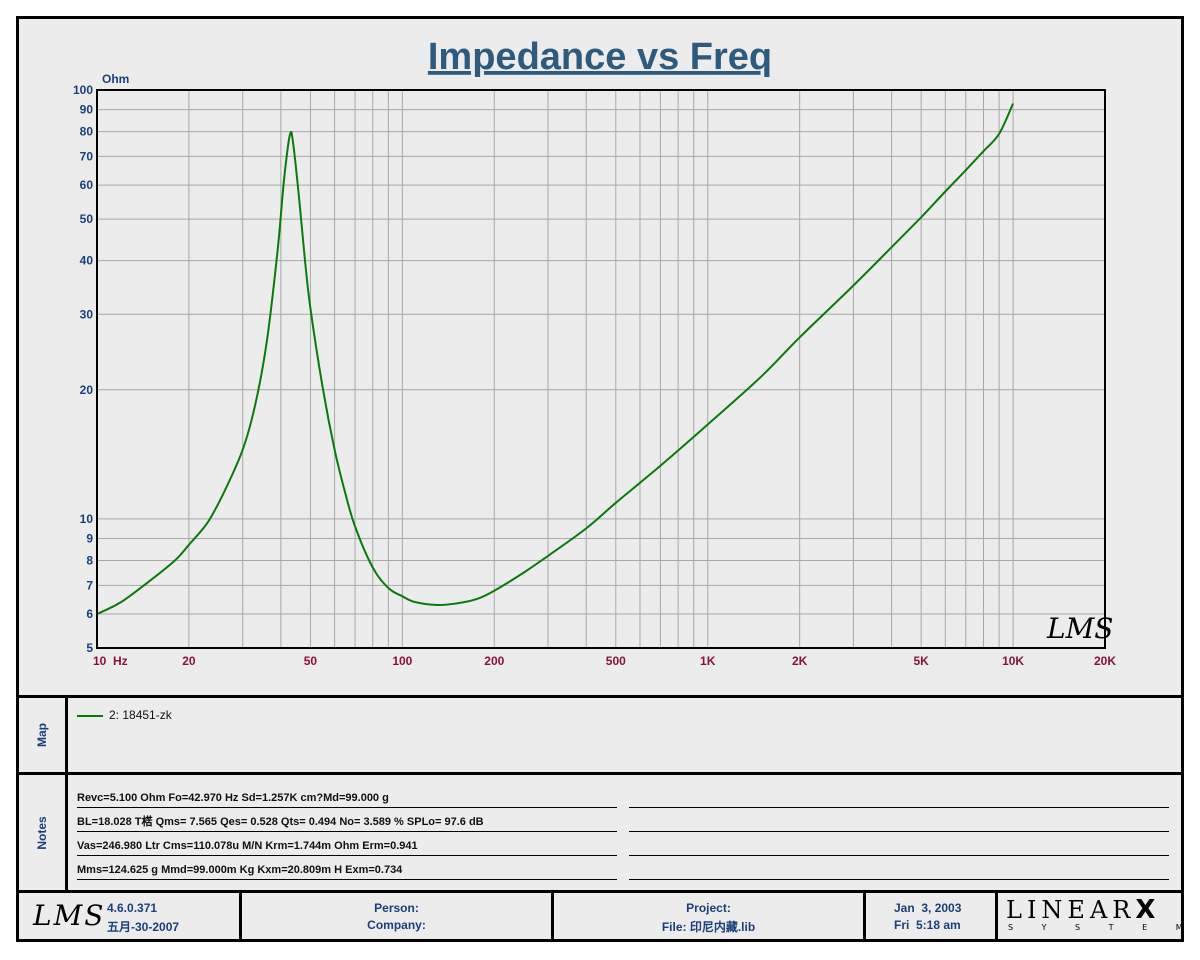  I want to click on y-tick-label: 90, so click(87, 110).